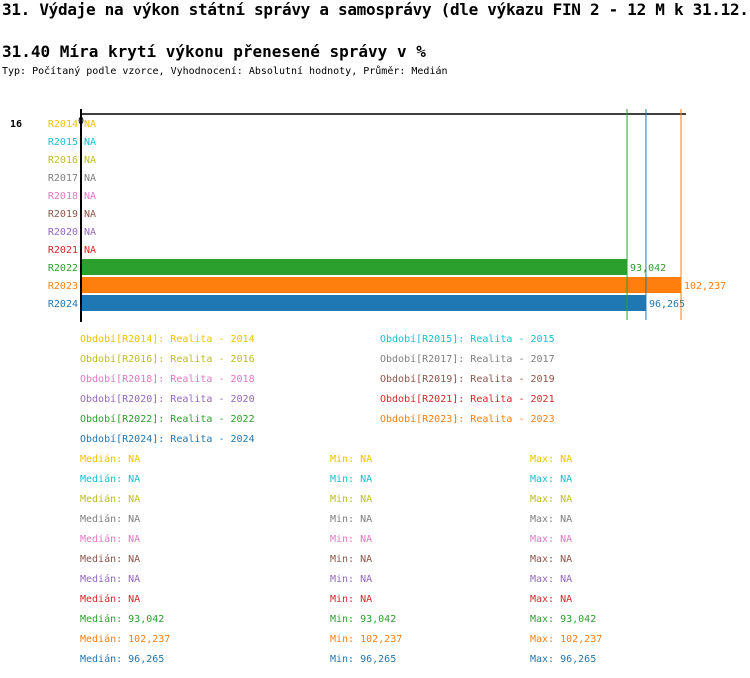  Describe the element at coordinates (355, 267) in the screenshot. I see `bar-R2022` at that location.